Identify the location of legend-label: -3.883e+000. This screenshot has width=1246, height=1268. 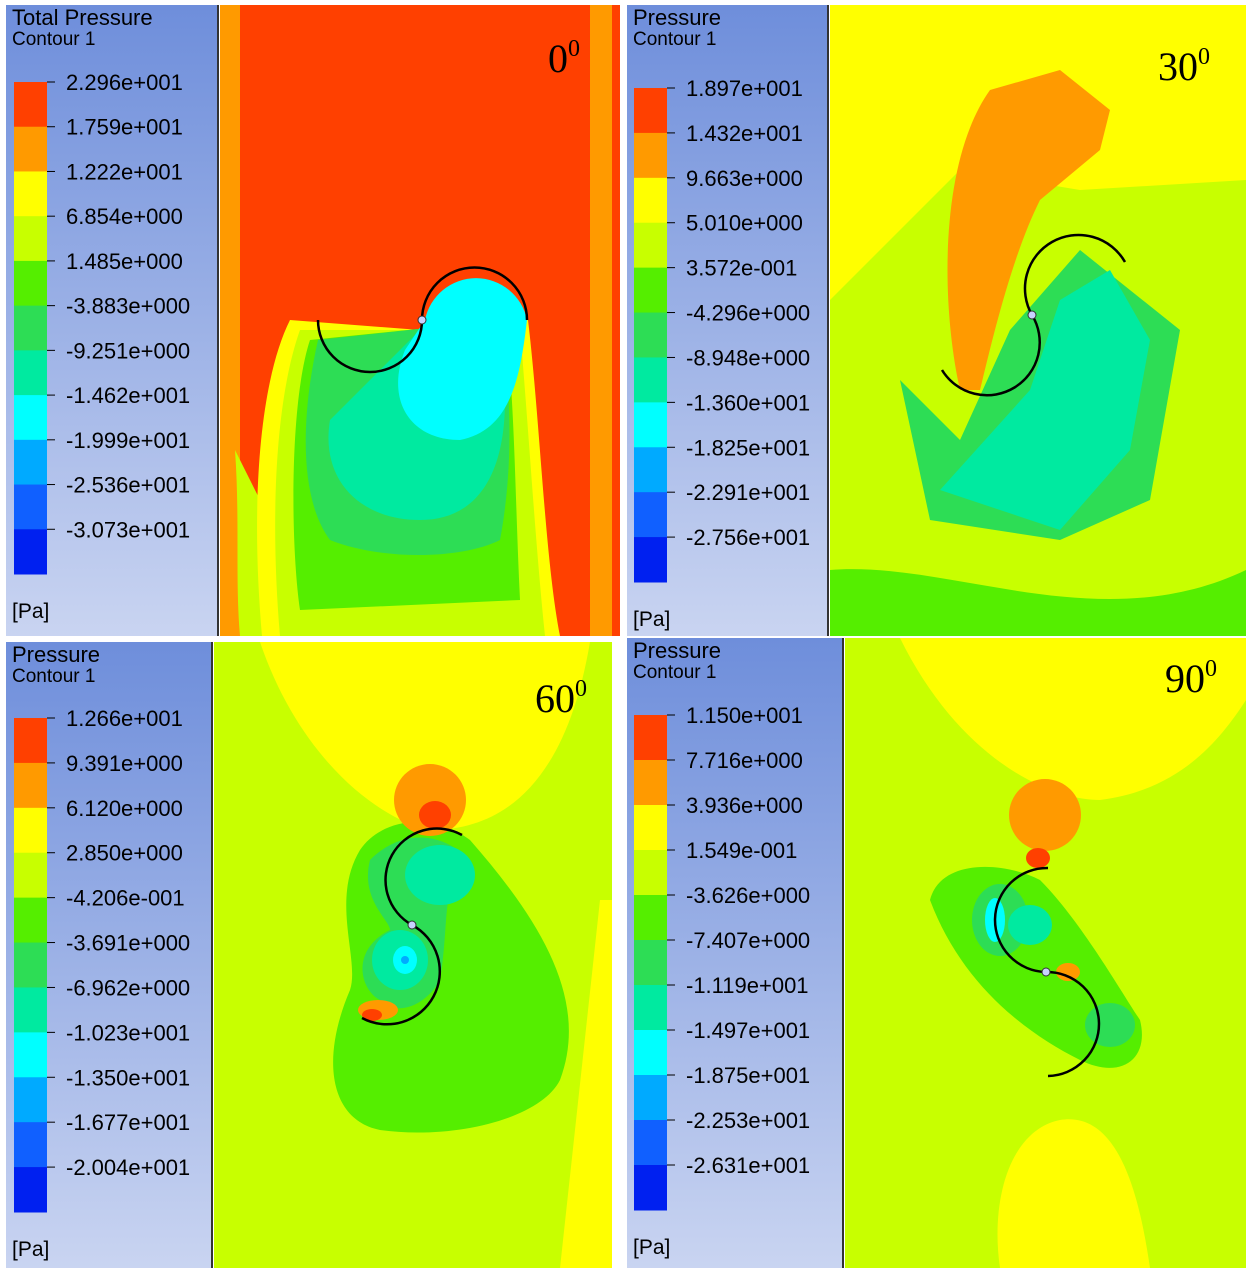
(128, 306).